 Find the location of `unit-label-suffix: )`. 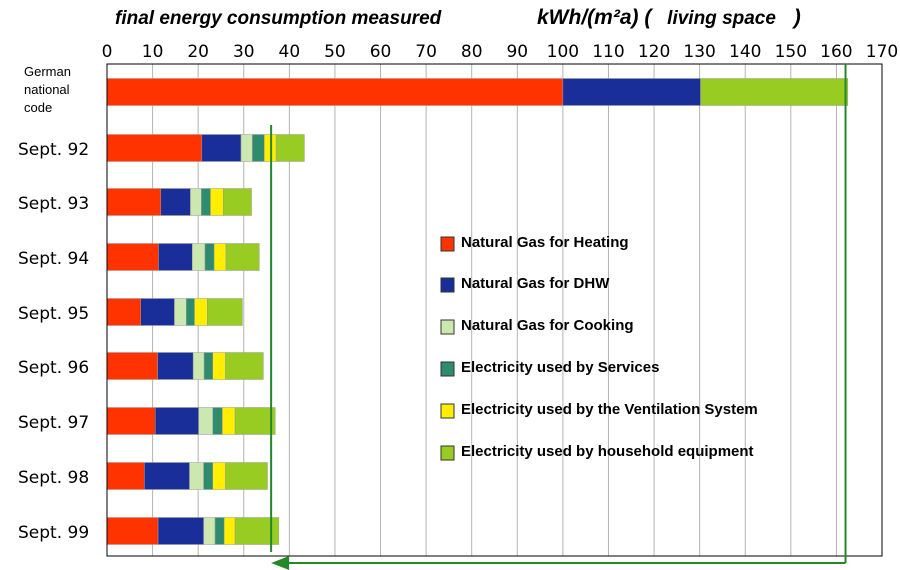

unit-label-suffix: ) is located at coordinates (796, 17).